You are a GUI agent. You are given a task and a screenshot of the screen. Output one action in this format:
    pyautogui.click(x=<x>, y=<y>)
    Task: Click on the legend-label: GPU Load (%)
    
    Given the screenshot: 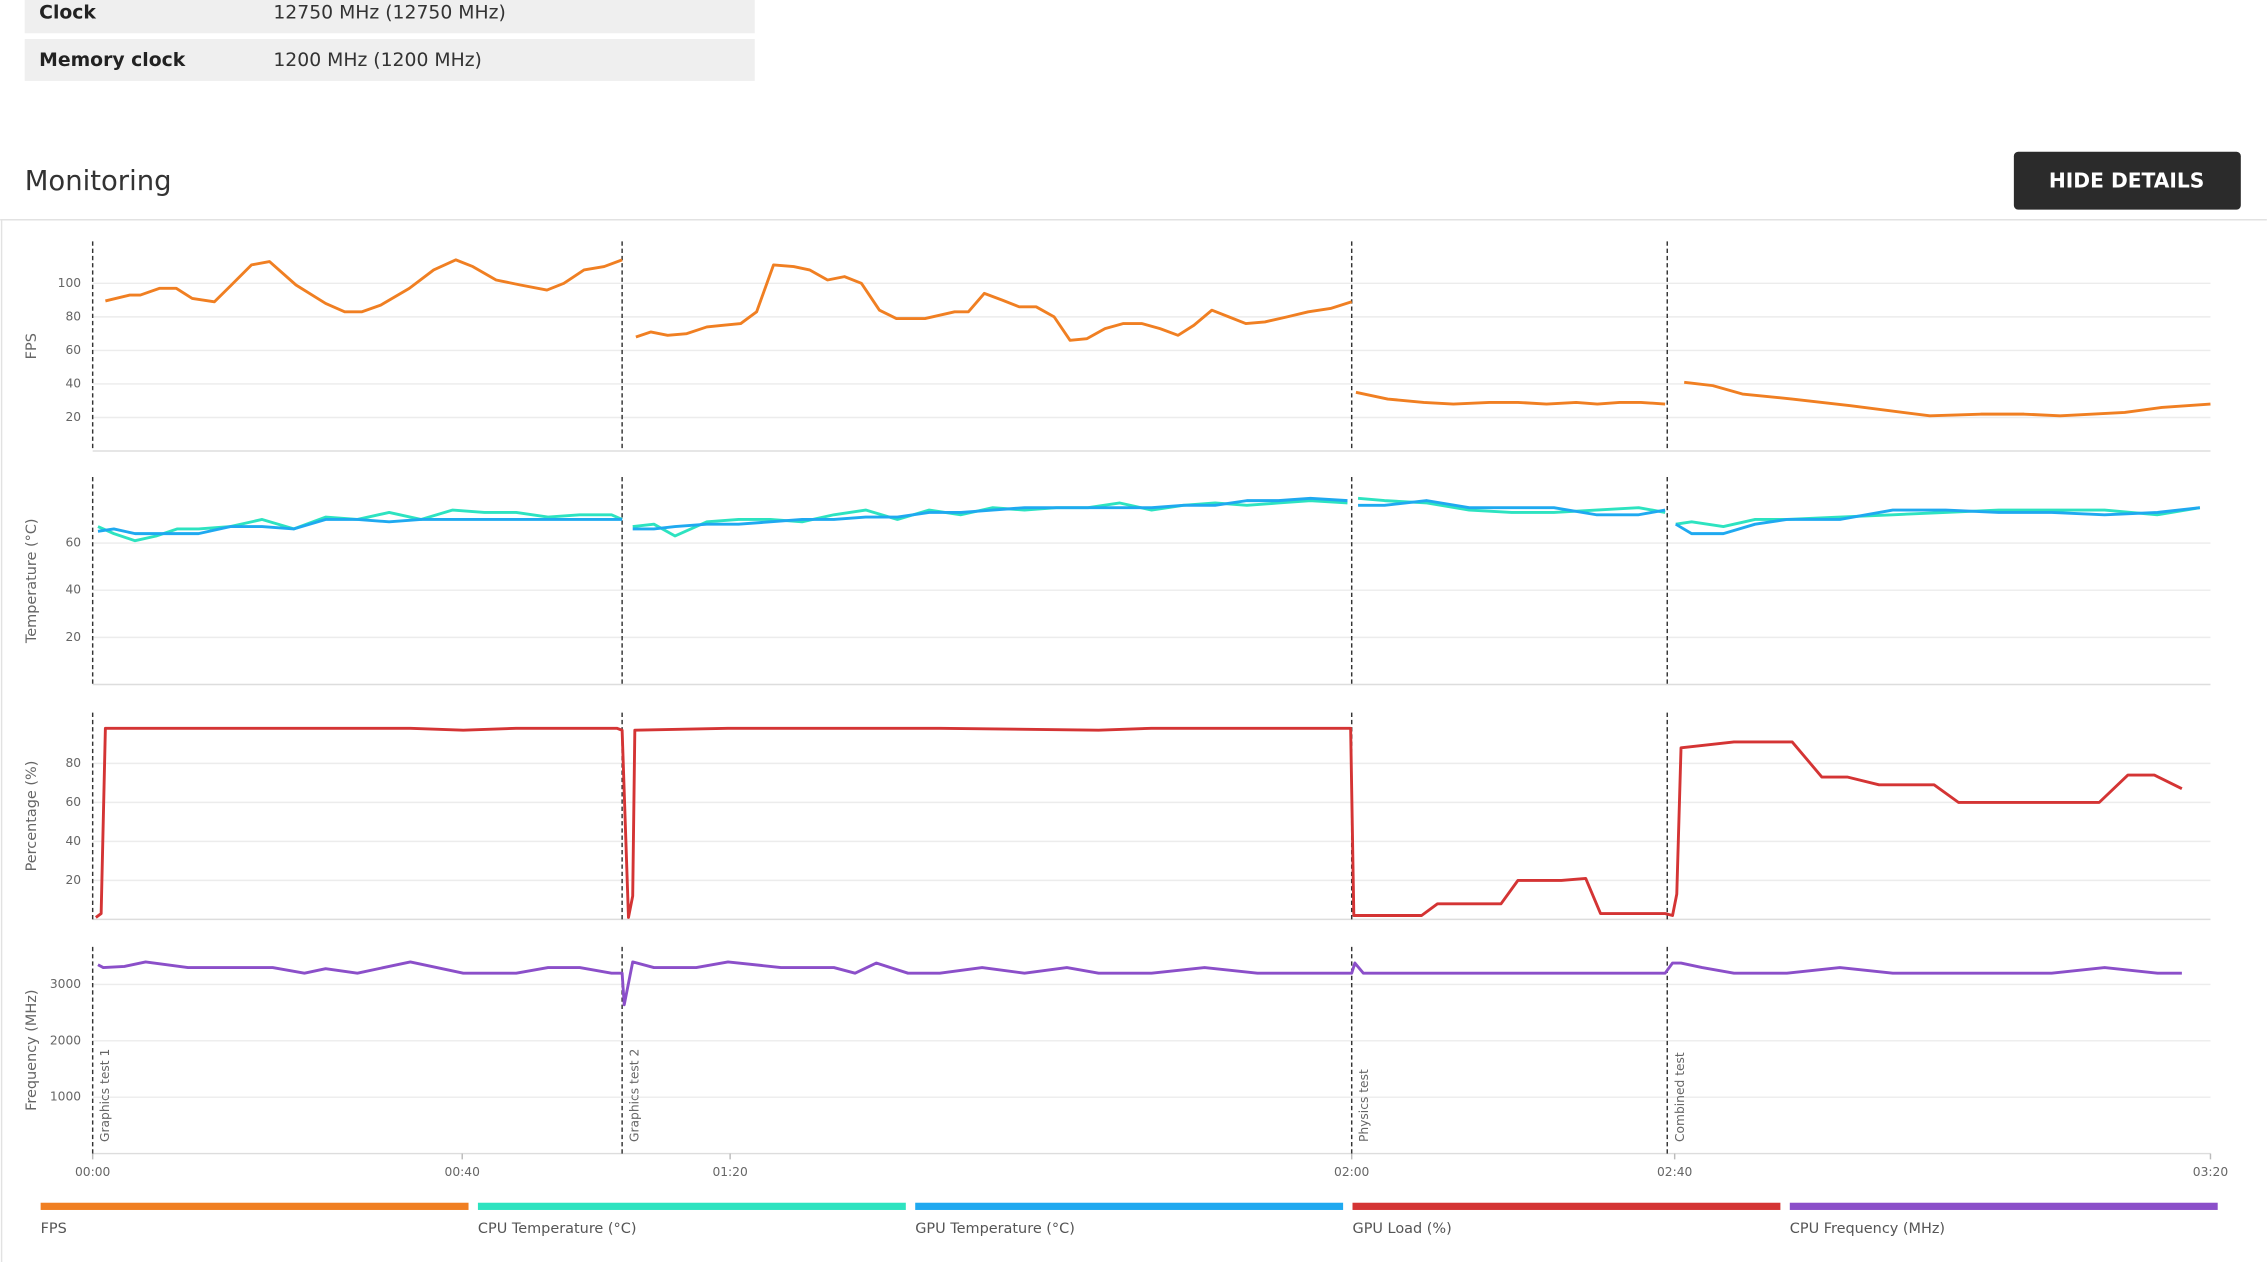 What is the action you would take?
    pyautogui.click(x=1402, y=1229)
    